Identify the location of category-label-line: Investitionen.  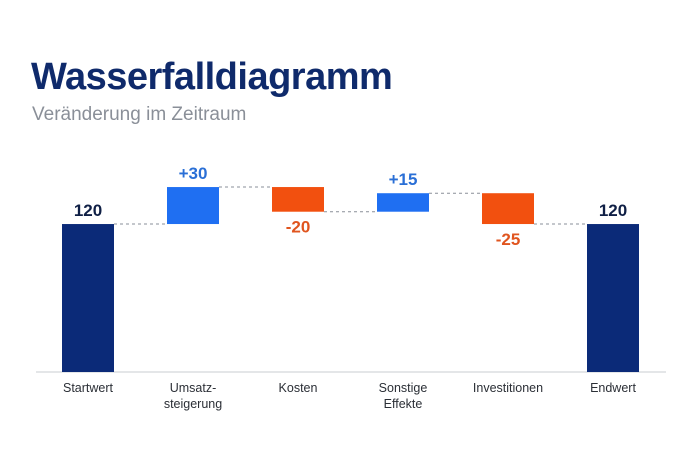
(508, 388).